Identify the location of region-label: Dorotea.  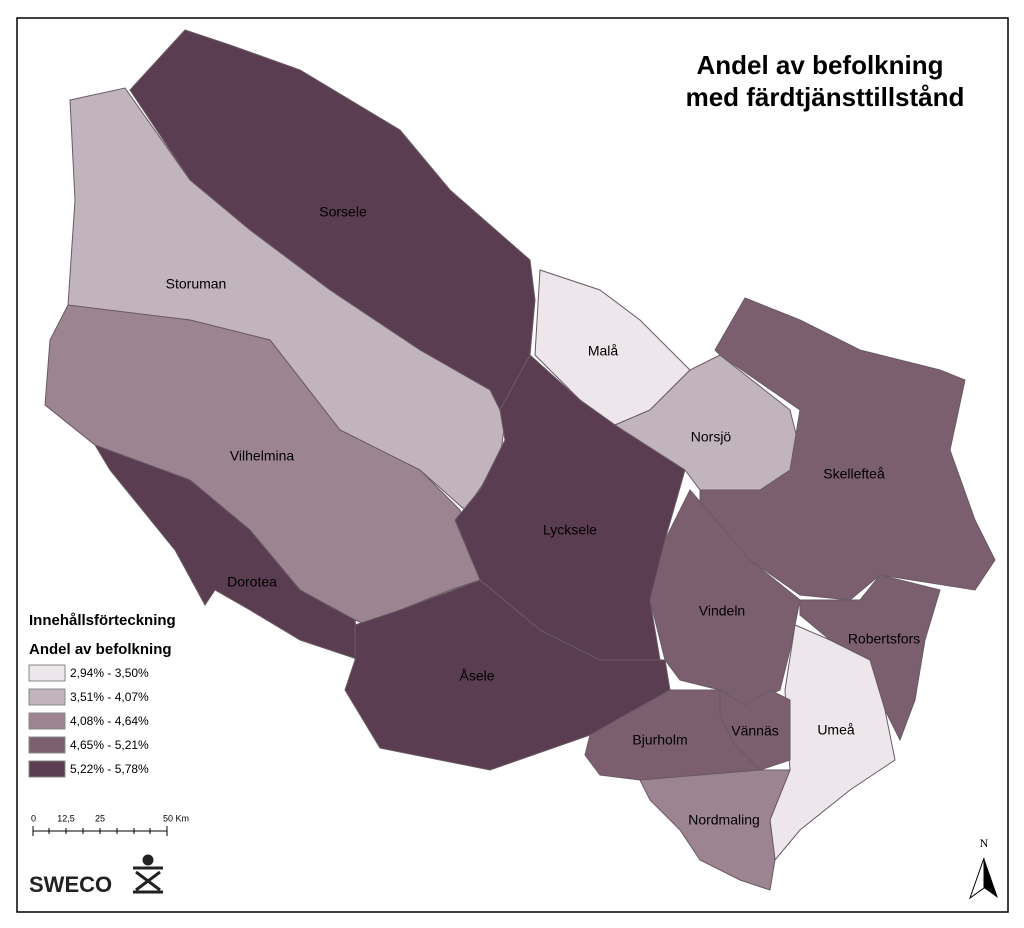
(252, 582).